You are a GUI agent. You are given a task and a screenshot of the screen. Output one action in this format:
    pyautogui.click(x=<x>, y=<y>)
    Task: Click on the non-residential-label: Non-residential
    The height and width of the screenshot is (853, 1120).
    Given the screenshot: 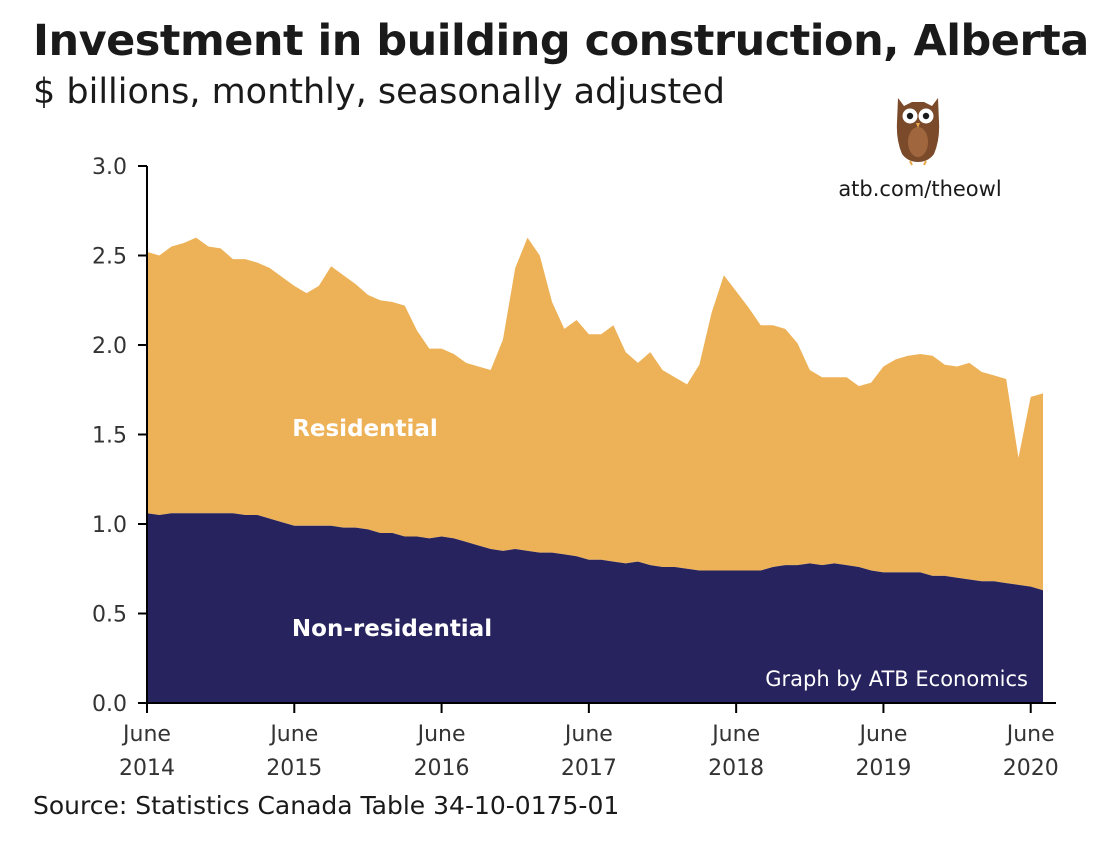 What is the action you would take?
    pyautogui.click(x=392, y=629)
    